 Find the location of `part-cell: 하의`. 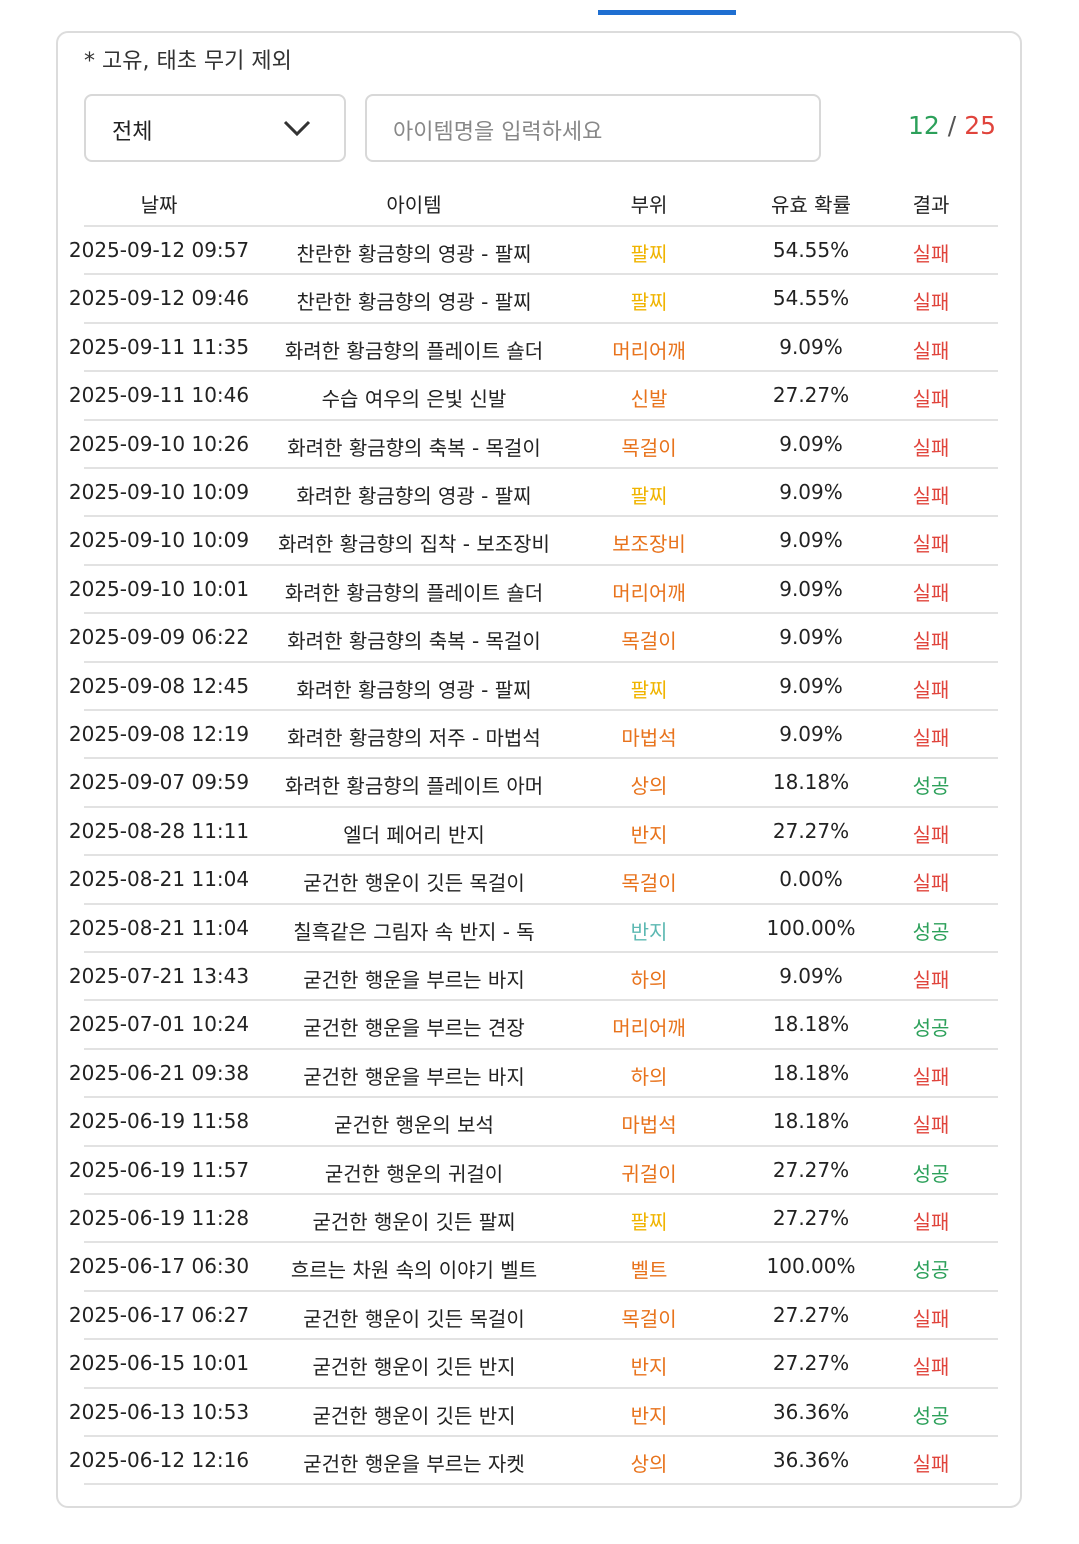

part-cell: 하의 is located at coordinates (649, 1076).